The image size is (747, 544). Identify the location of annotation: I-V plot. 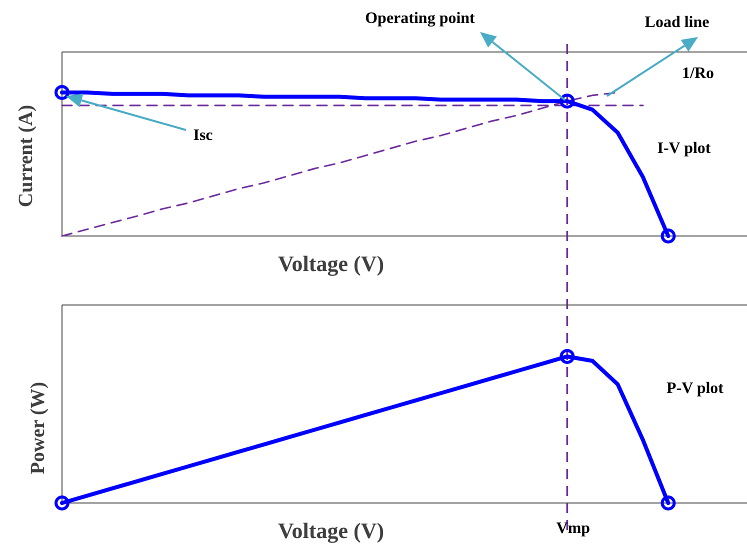
(684, 148).